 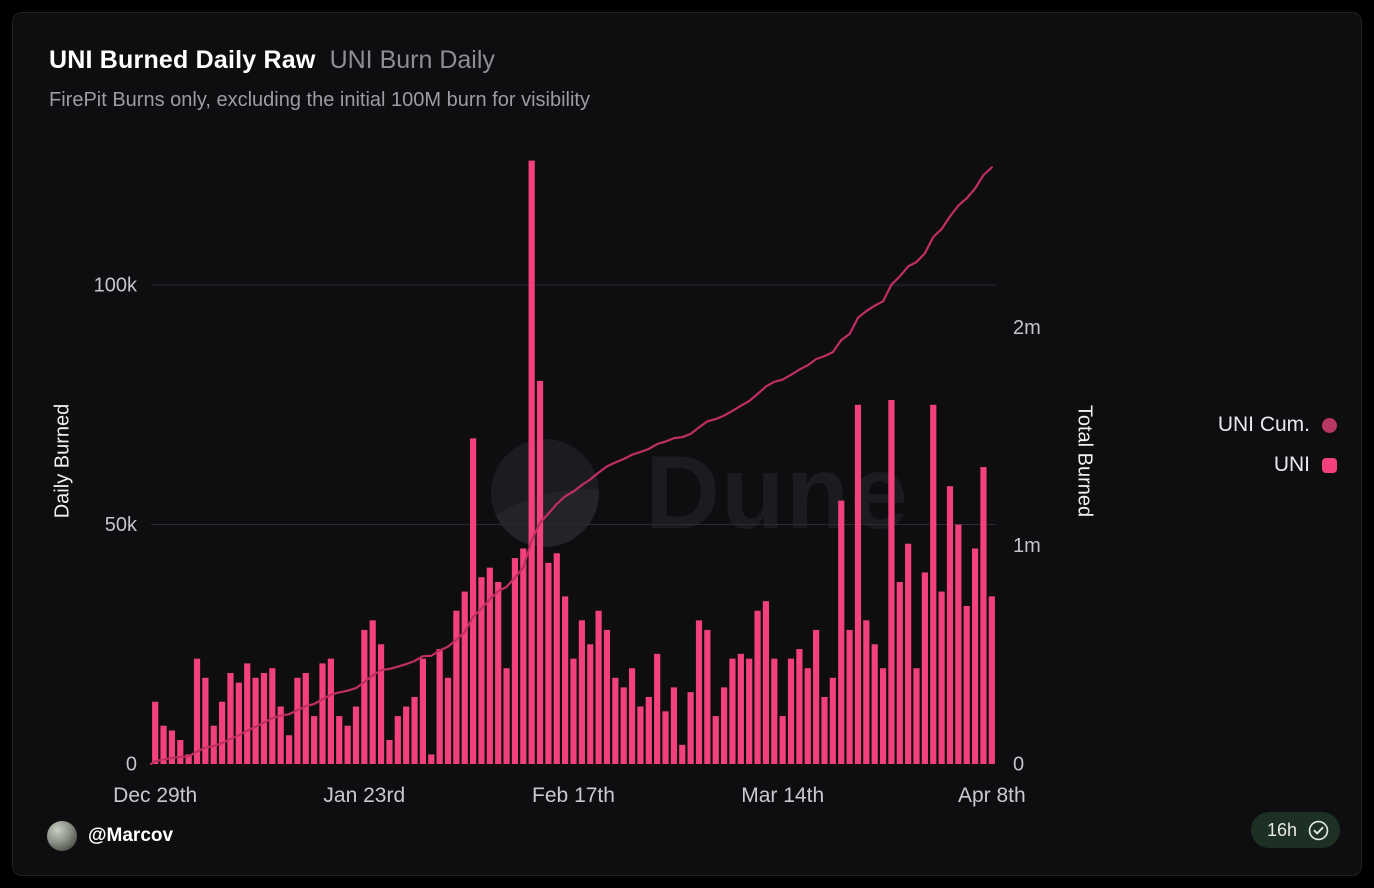 I want to click on y-axis-right-tick-label: 2m, so click(x=1027, y=328).